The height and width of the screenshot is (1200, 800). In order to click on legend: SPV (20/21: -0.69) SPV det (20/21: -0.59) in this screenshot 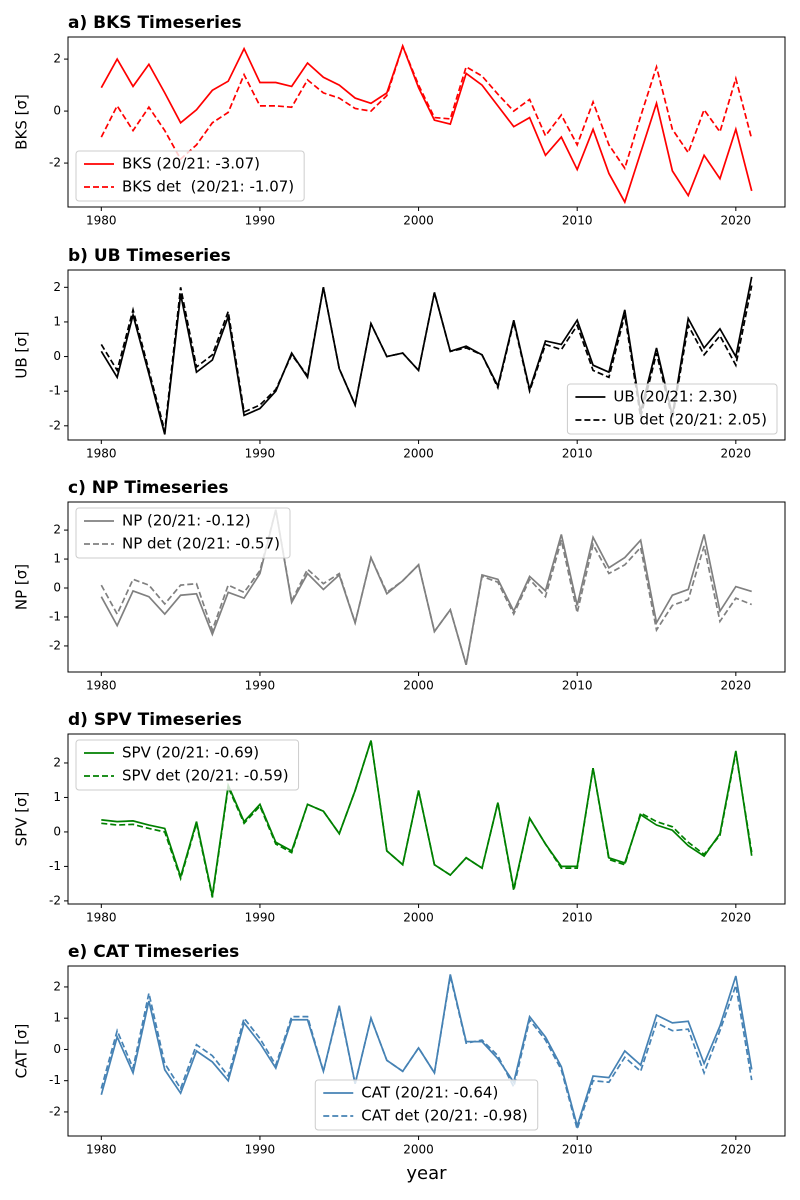, I will do `click(187, 765)`.